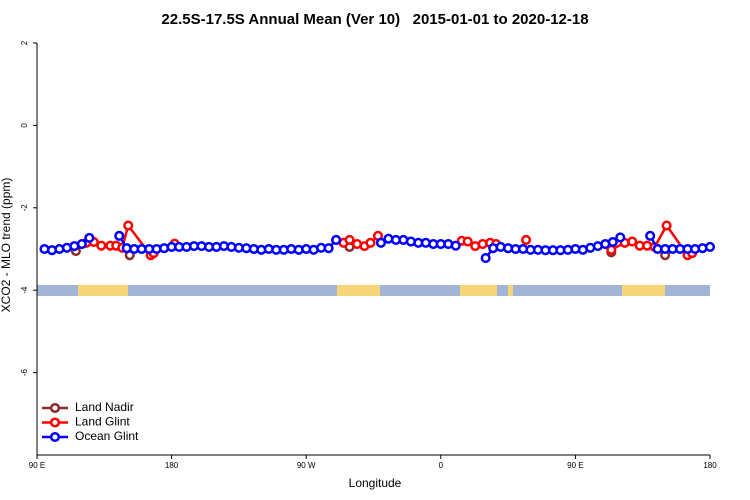  I want to click on x-axis-label: Longitude, so click(375, 483).